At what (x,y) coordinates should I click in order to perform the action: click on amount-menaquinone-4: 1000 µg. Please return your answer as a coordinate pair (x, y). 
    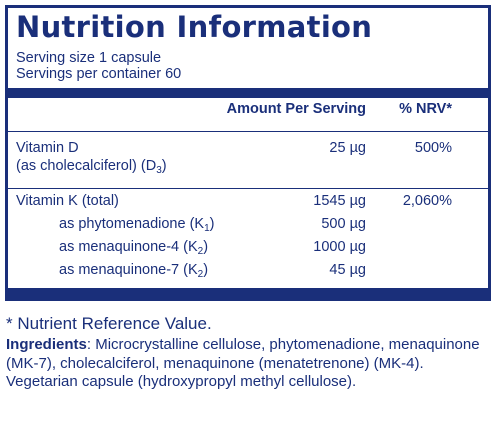
    Looking at the image, I should click on (339, 247).